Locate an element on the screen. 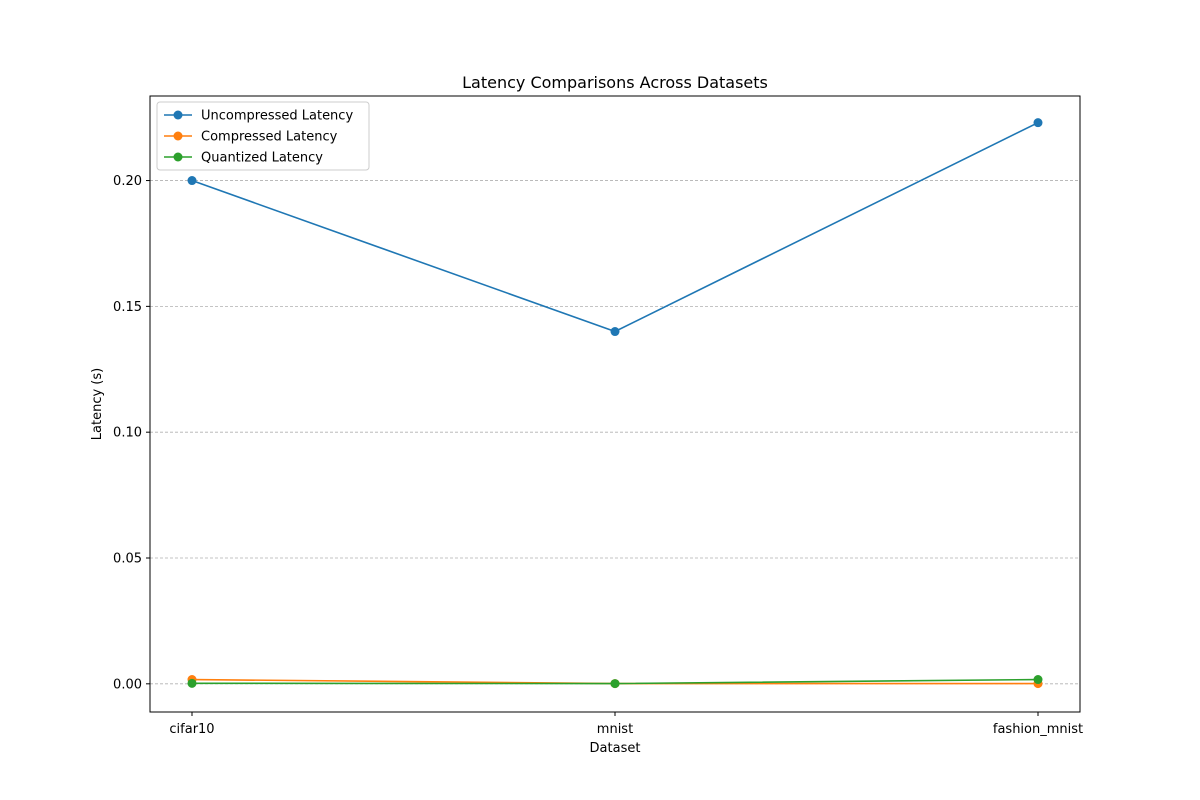  legend-box is located at coordinates (263, 136).